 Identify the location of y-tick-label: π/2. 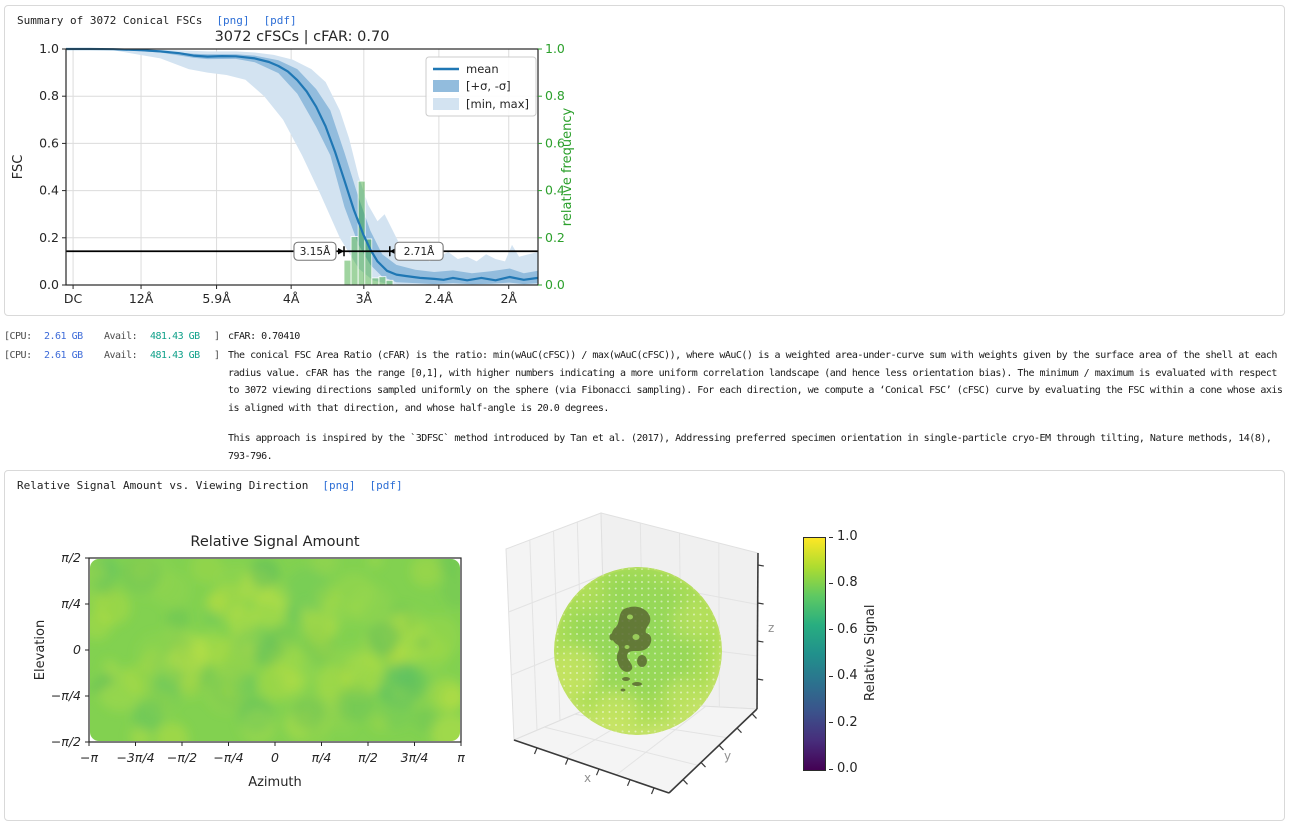
(71, 557).